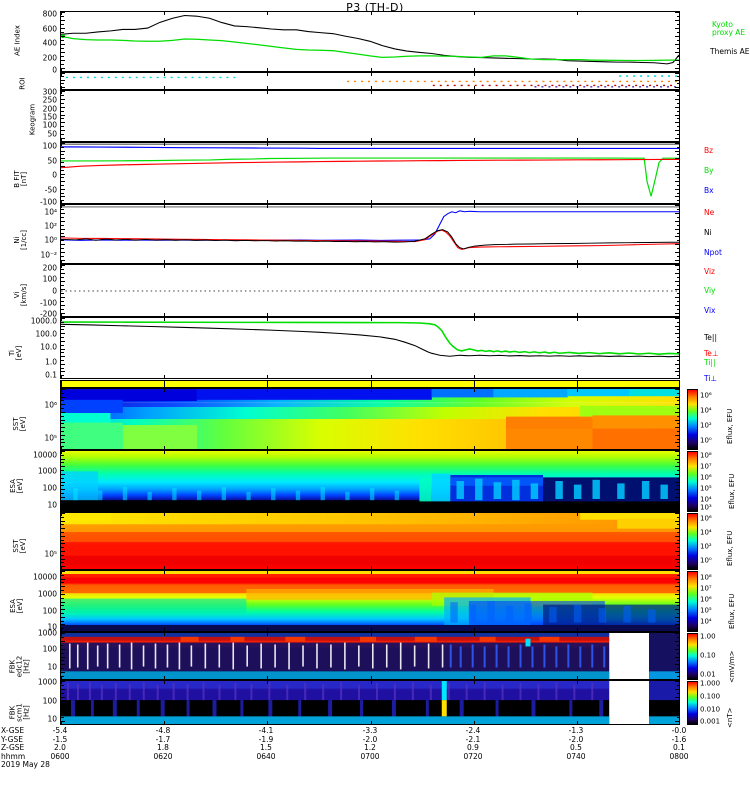  I want to click on axis-row-name-x-gse: X-GSE, so click(13, 730).